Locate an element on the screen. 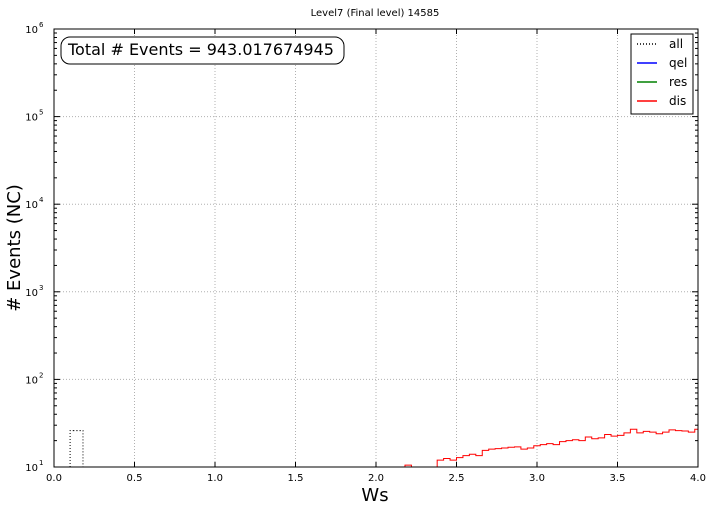  total-events-box: Total # Events = 943.017674945 is located at coordinates (202, 50).